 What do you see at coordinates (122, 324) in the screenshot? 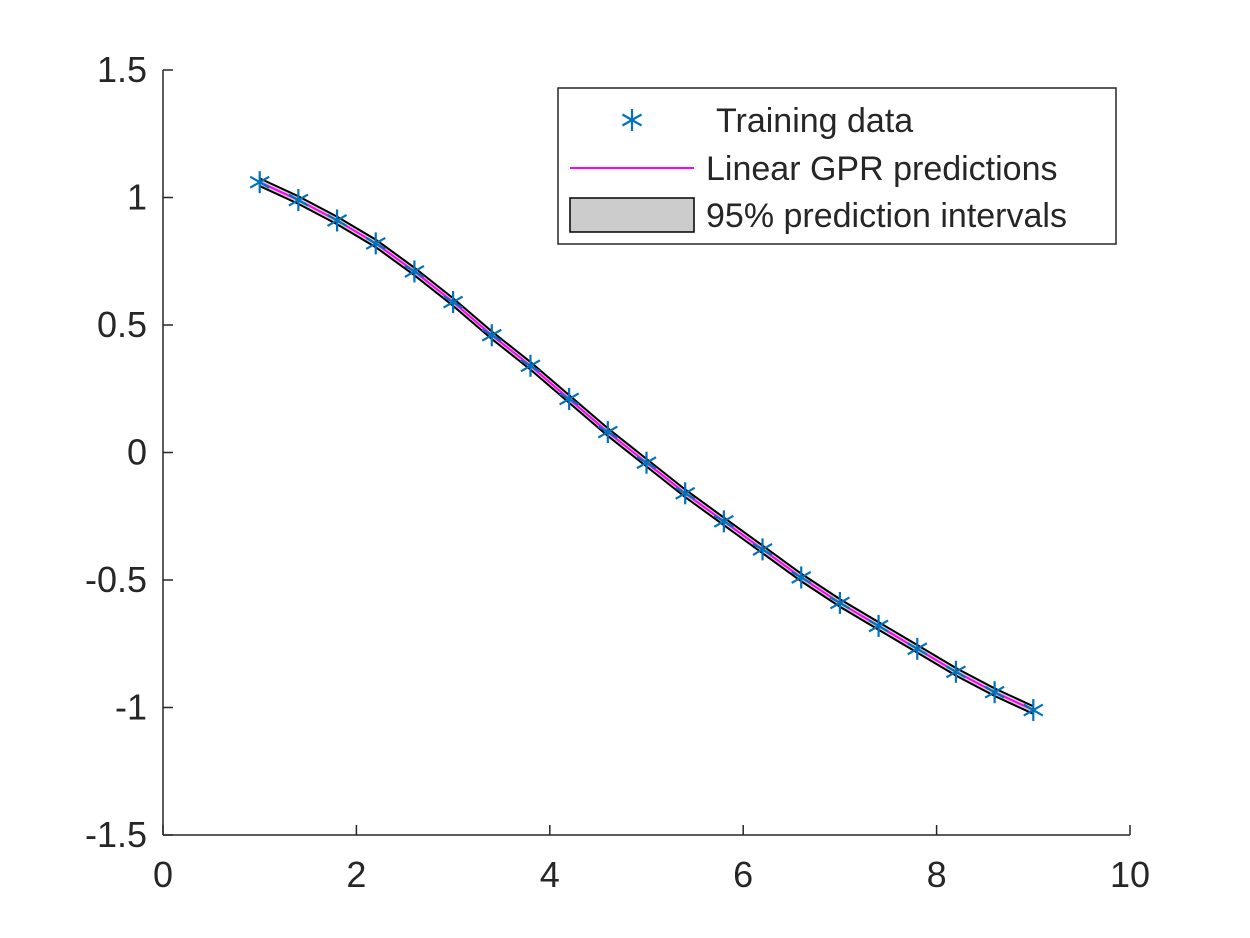
I see `y-tick-label: 0.5` at bounding box center [122, 324].